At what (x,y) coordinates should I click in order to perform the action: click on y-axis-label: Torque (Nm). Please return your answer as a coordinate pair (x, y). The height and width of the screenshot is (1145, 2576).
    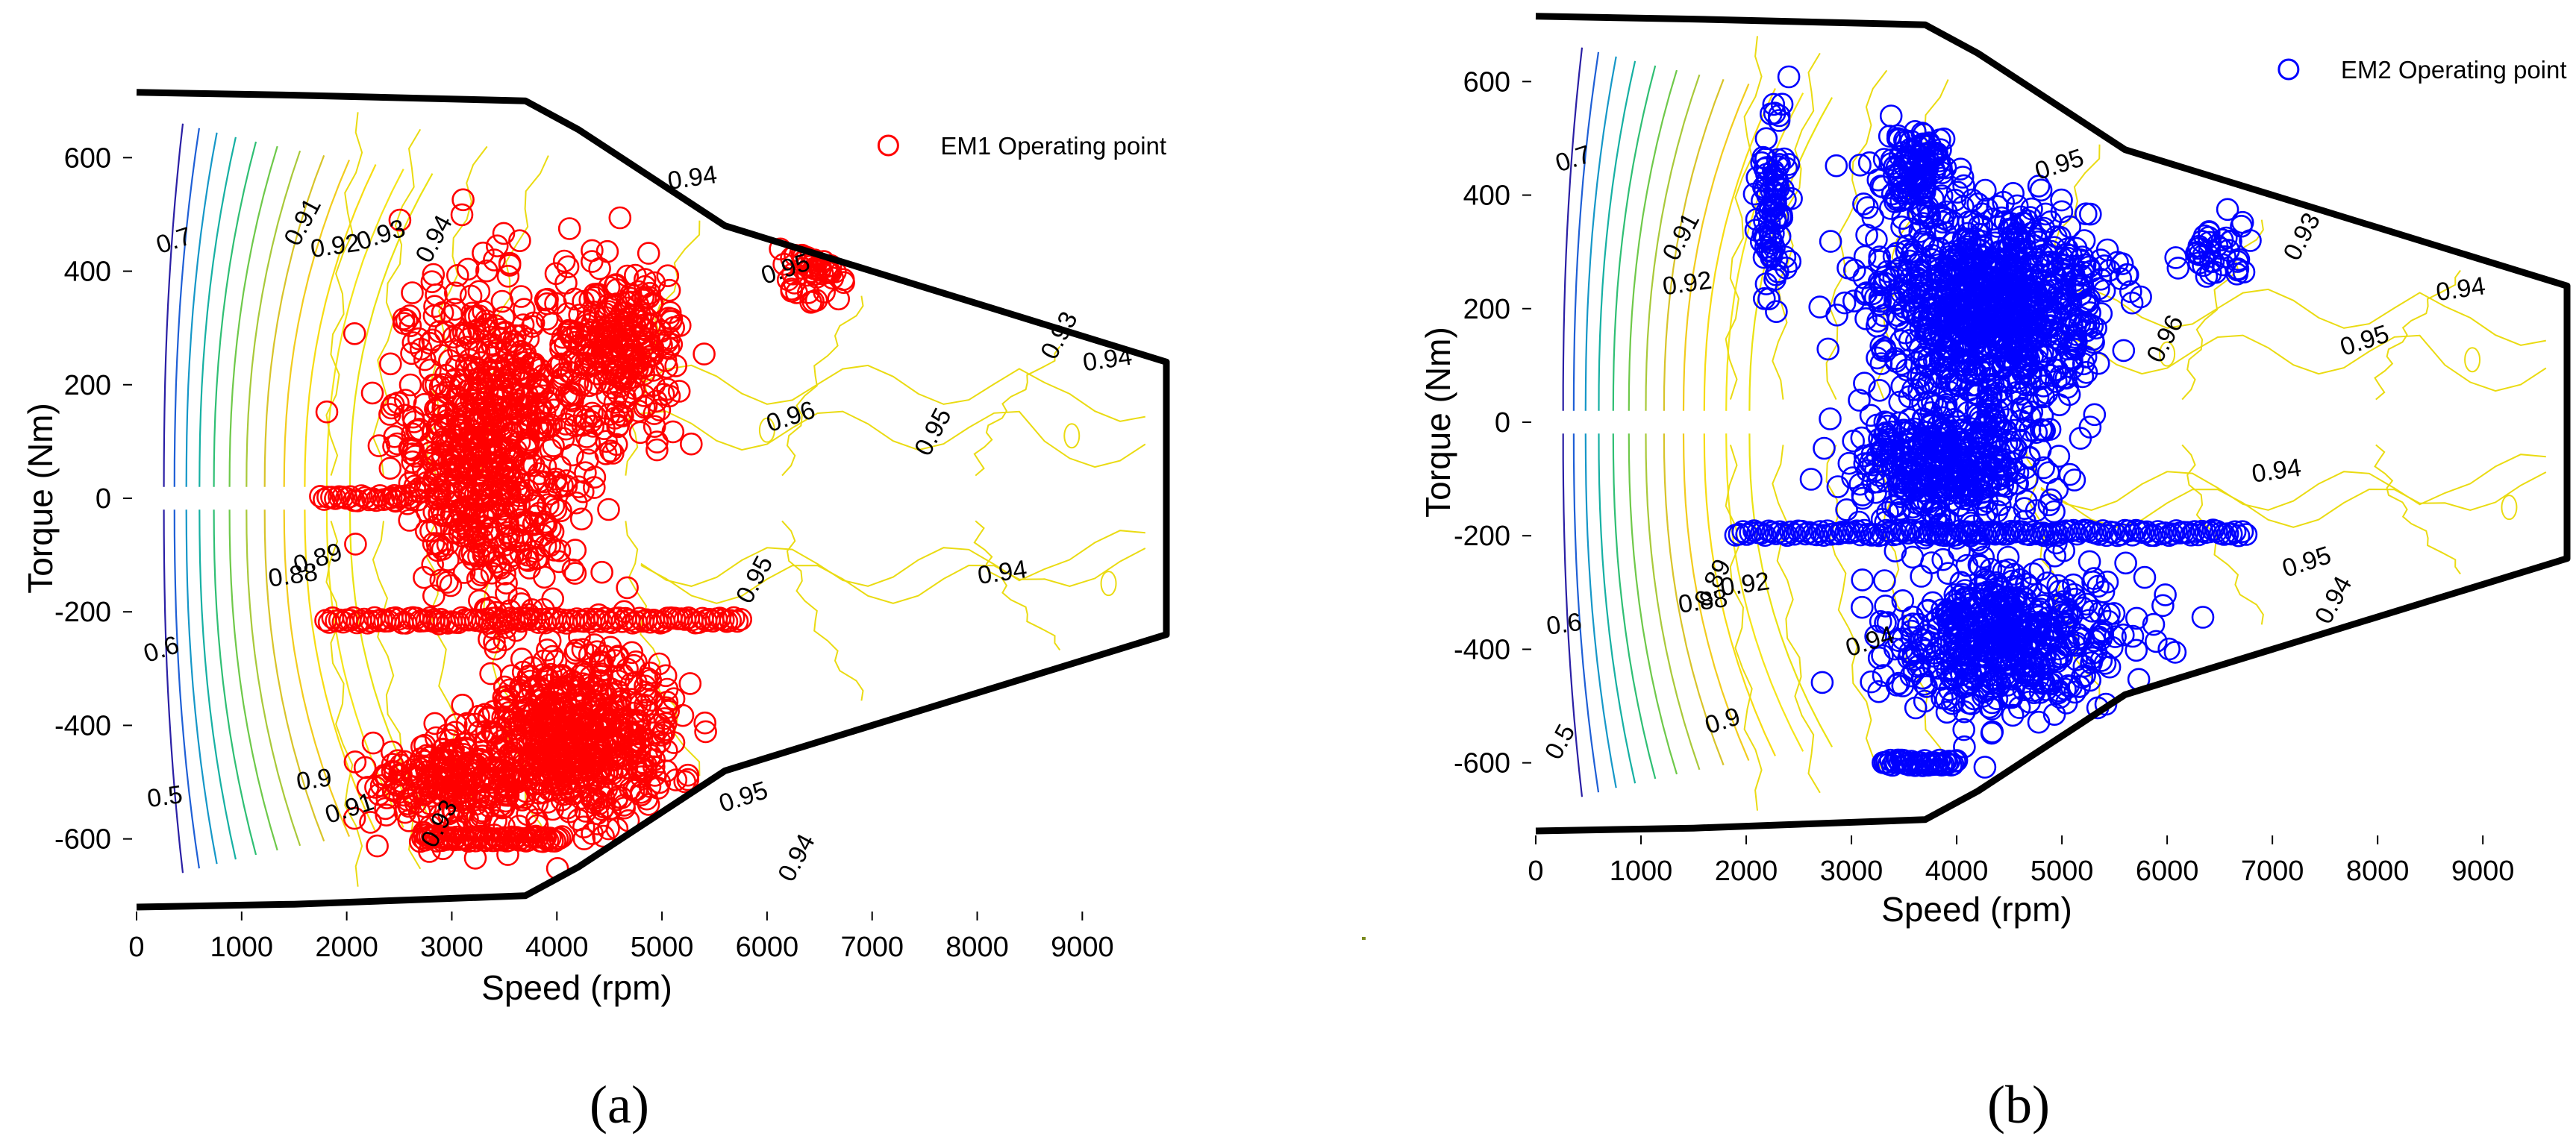
    Looking at the image, I should click on (40, 498).